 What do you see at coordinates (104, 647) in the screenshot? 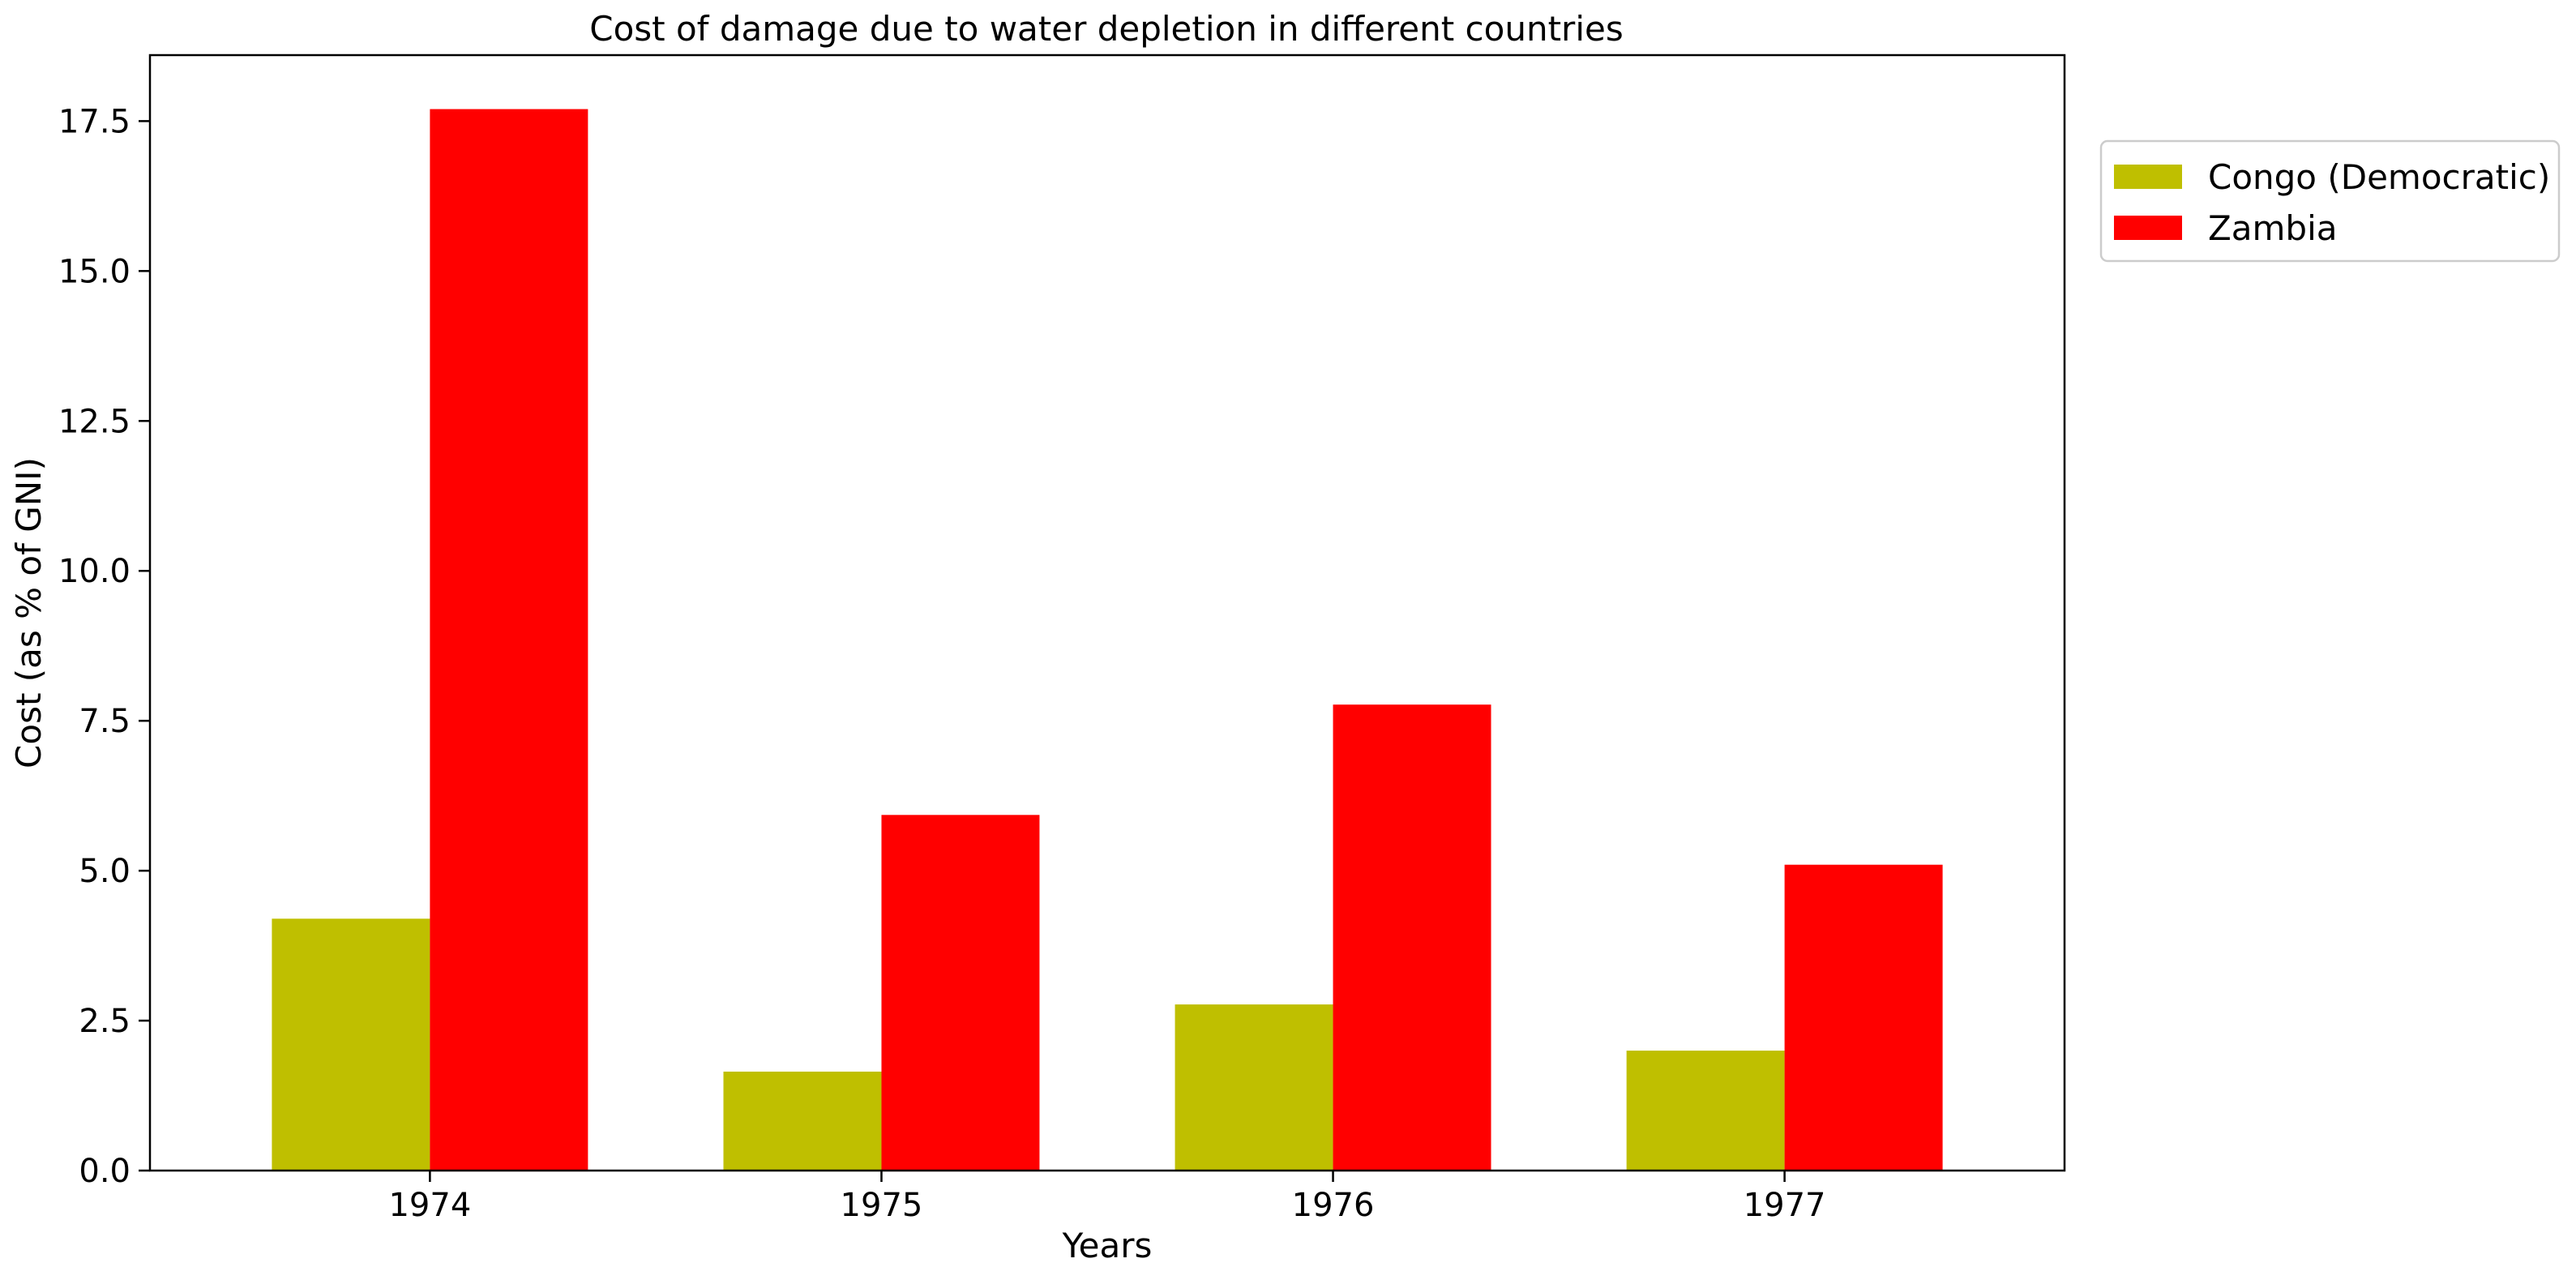
I see `y-axis-ticks: 0.0 2.5 5.0 7.5 10.0 12.5 15.0 17.5` at bounding box center [104, 647].